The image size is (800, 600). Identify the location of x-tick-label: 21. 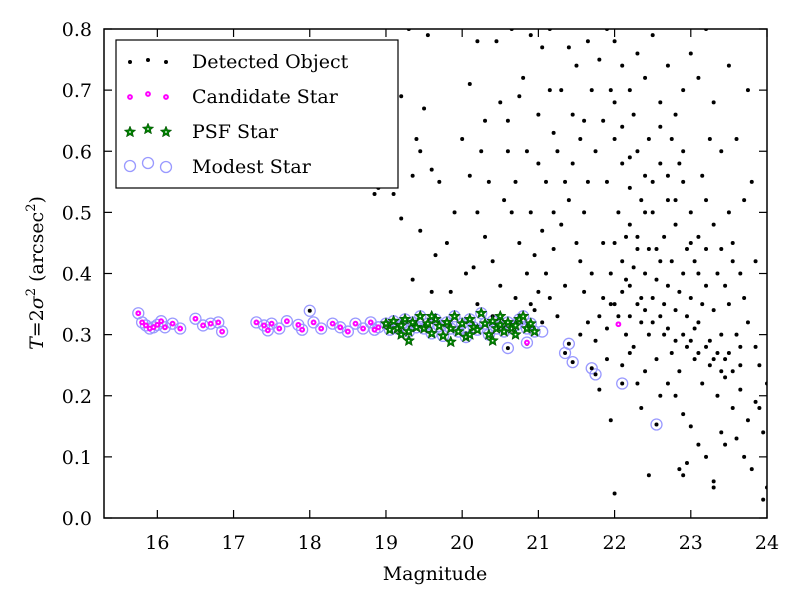
(538, 543).